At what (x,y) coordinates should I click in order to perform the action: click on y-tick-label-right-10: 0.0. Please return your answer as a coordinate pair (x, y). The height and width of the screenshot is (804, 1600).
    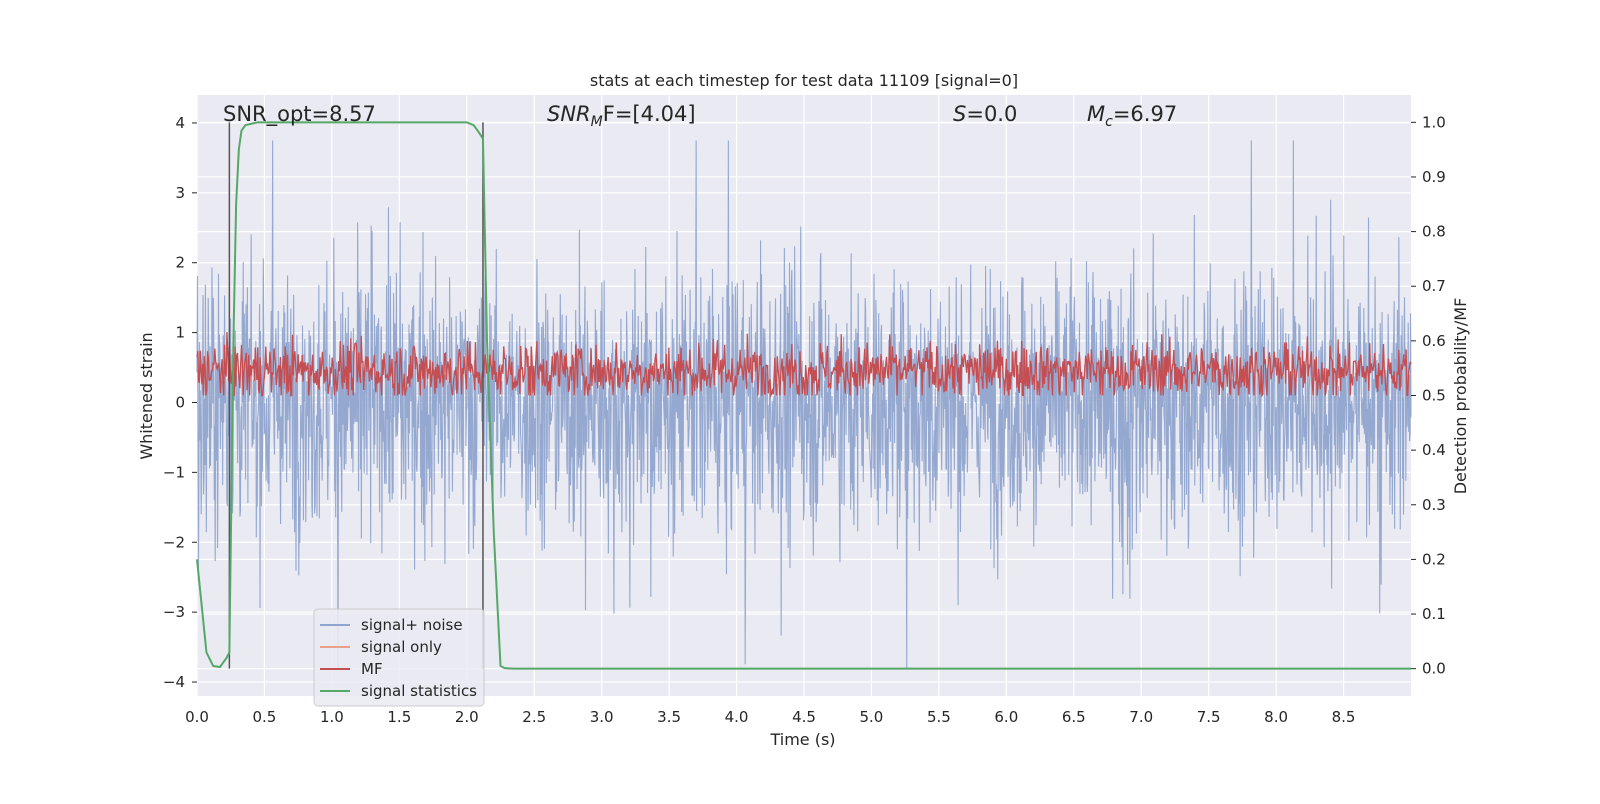
    Looking at the image, I should click on (1434, 669).